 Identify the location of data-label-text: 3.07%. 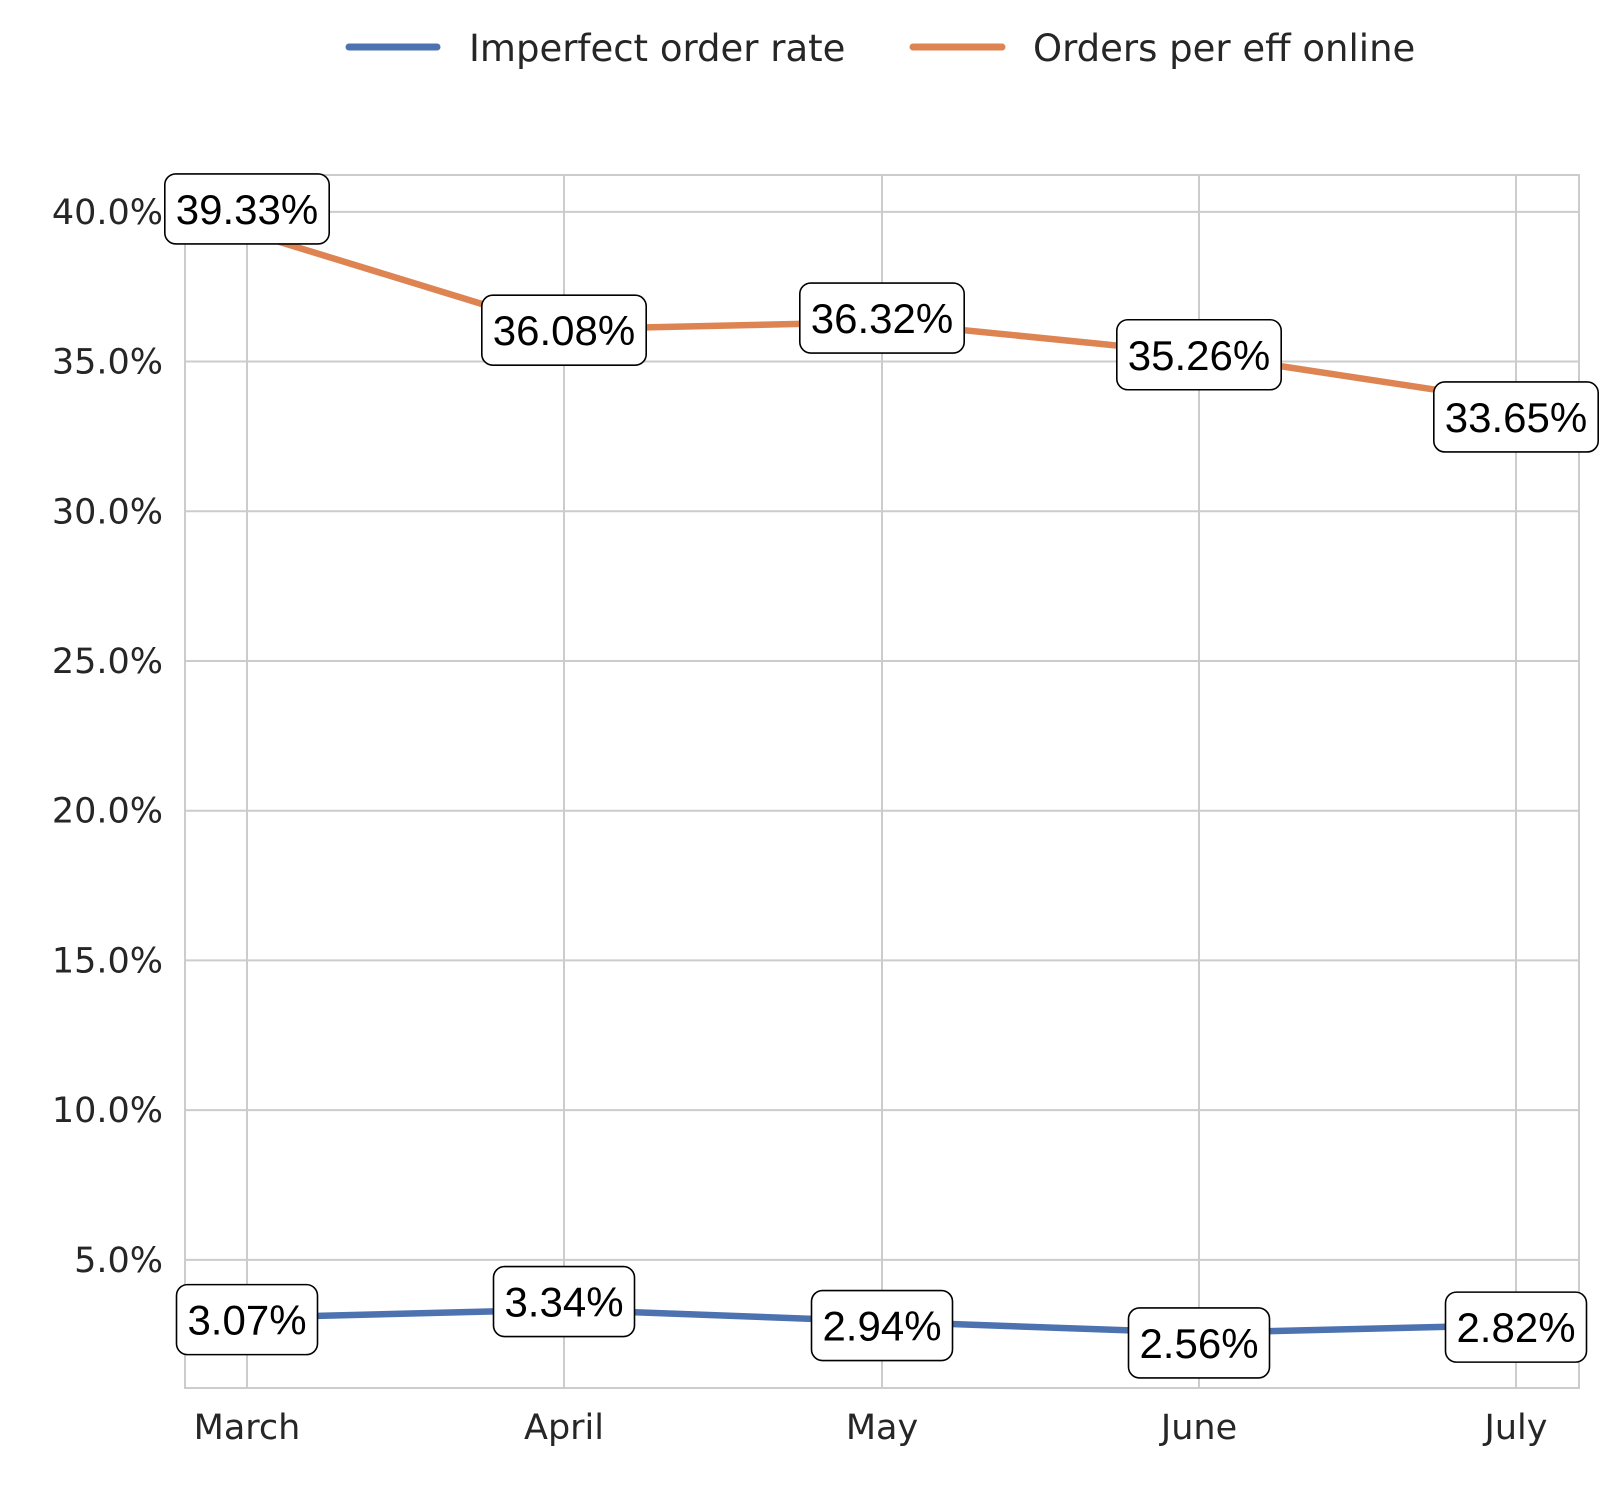
(246, 1320).